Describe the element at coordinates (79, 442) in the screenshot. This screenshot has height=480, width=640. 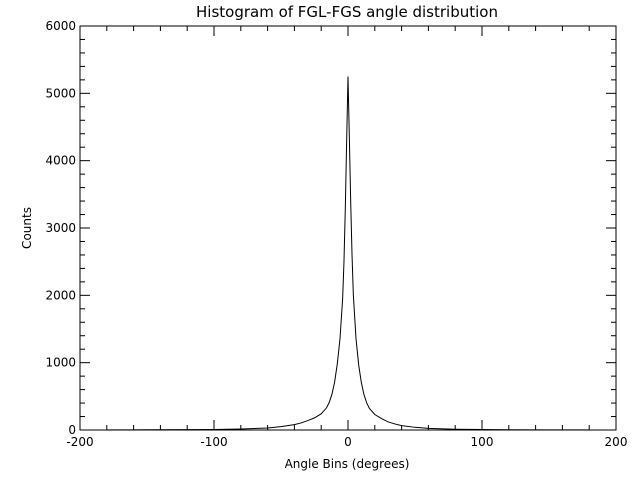
I see `x-tick-label: -200` at that location.